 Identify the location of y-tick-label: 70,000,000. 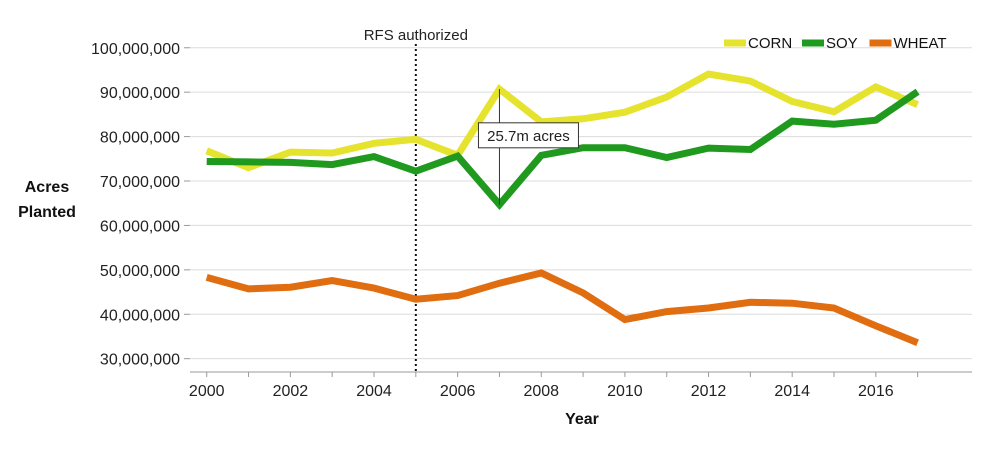
(140, 182).